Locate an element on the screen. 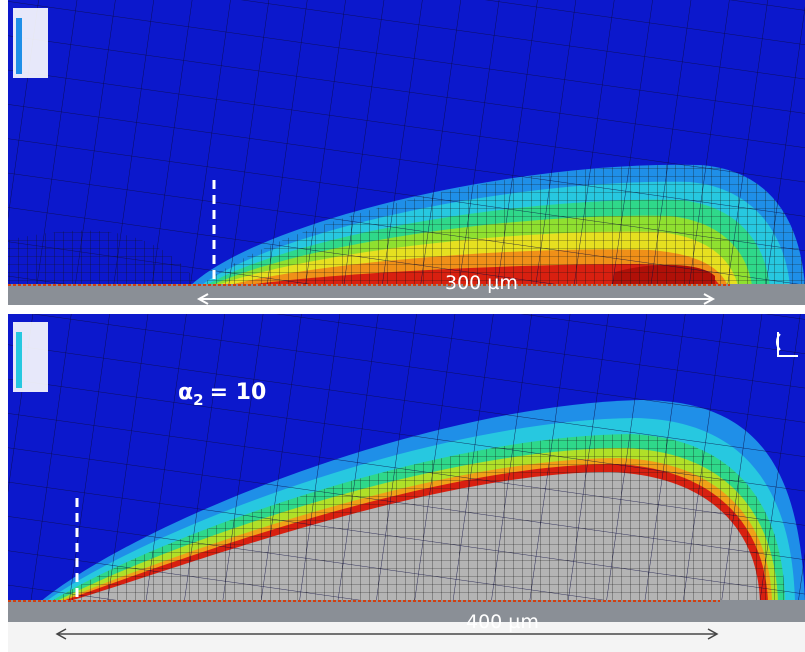 The height and width of the screenshot is (652, 805). parameter-label: α2 = 10 is located at coordinates (222, 394).